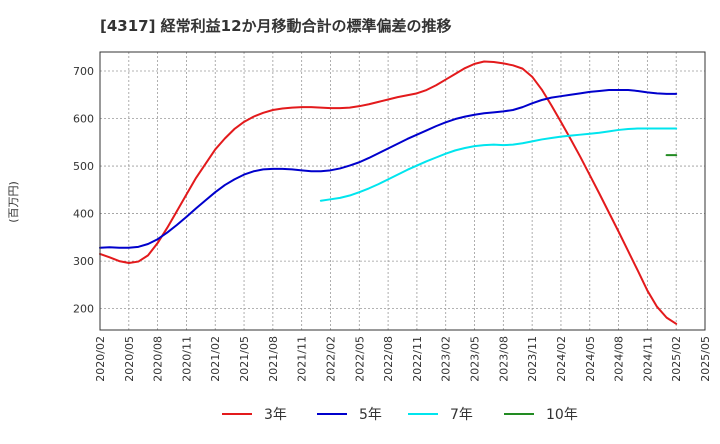 Image resolution: width=720 pixels, height=444 pixels. Describe the element at coordinates (244, 359) in the screenshot. I see `x-tick-label: 2021/05` at that location.